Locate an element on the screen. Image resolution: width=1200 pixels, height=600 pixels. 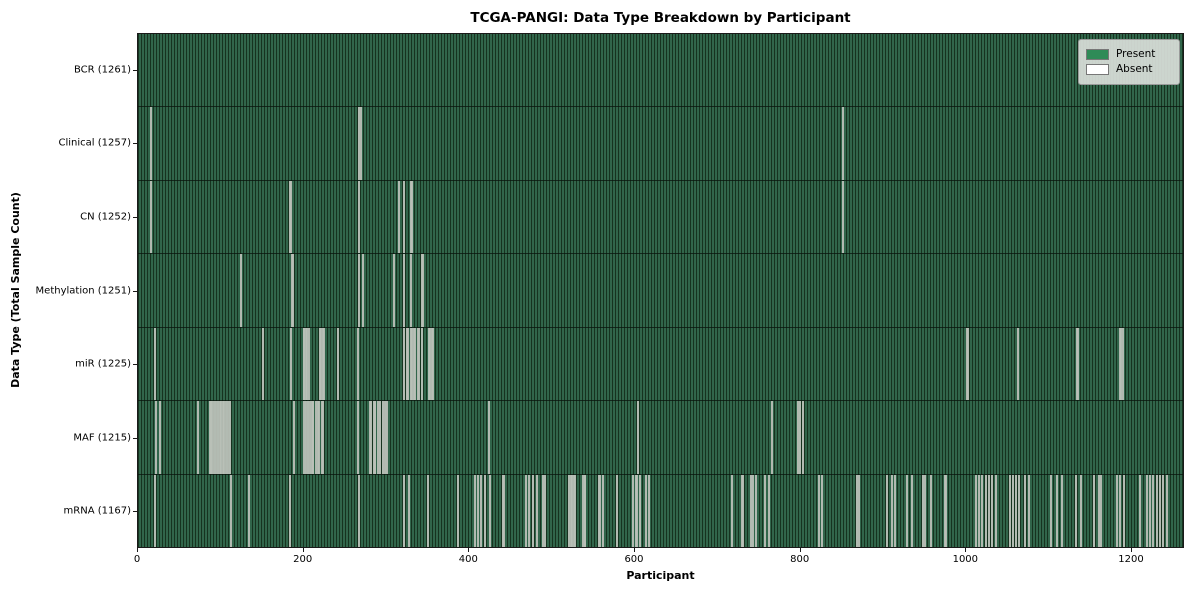
present-swatch is located at coordinates (1097, 54).